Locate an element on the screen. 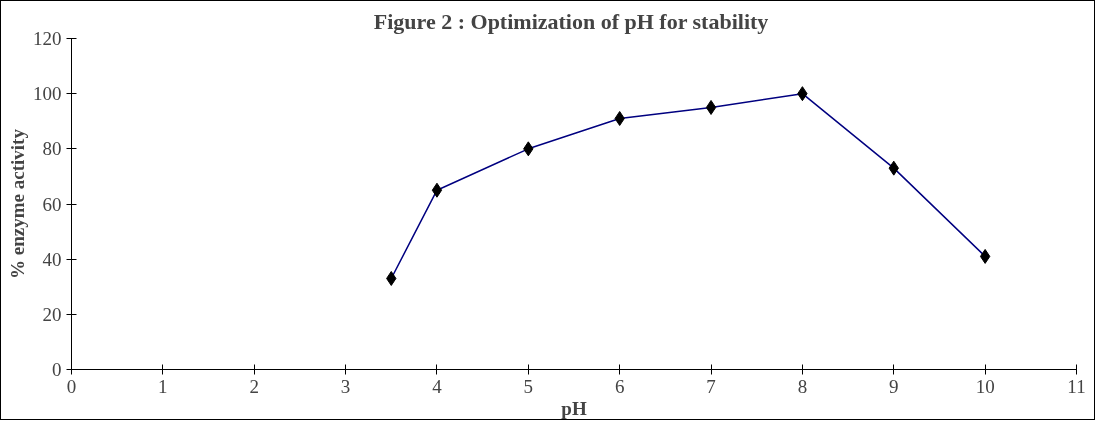 The image size is (1099, 426). x-tick-label: 3 is located at coordinates (345, 386).